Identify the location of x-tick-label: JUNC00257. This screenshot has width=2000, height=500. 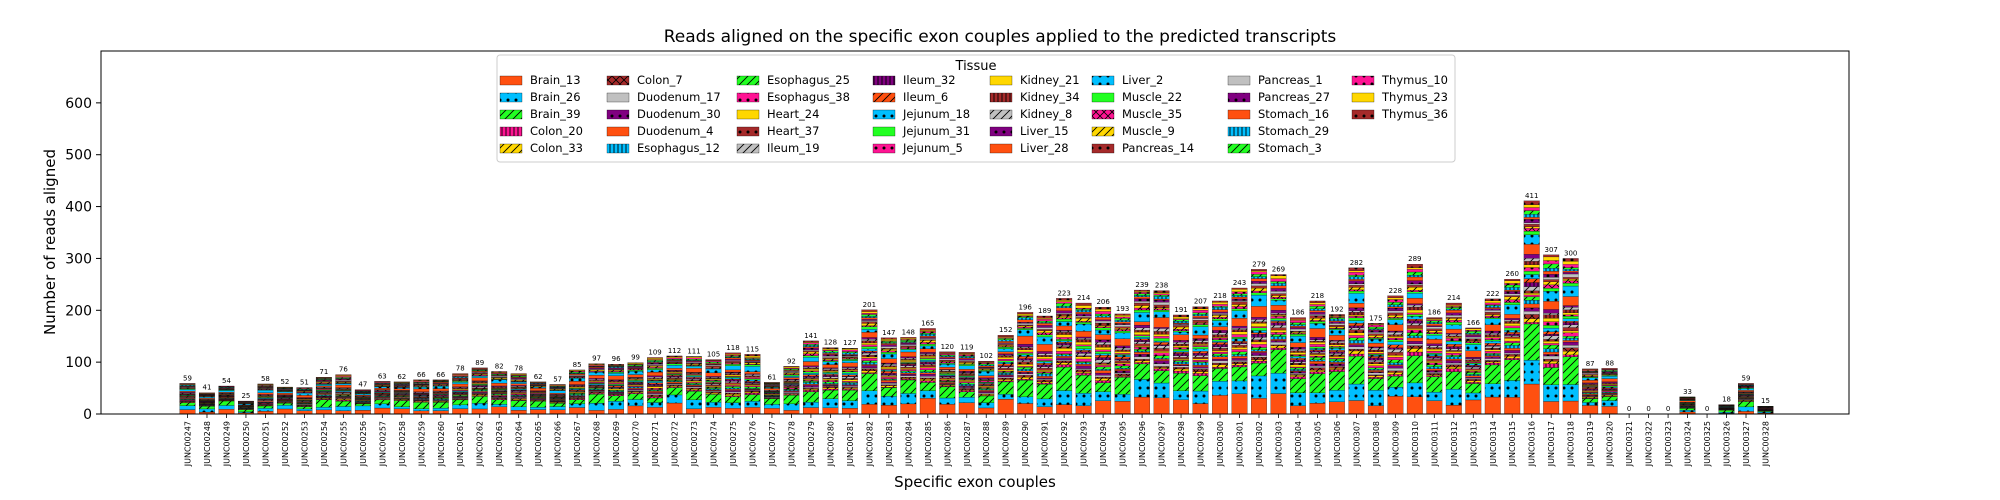
(382, 444).